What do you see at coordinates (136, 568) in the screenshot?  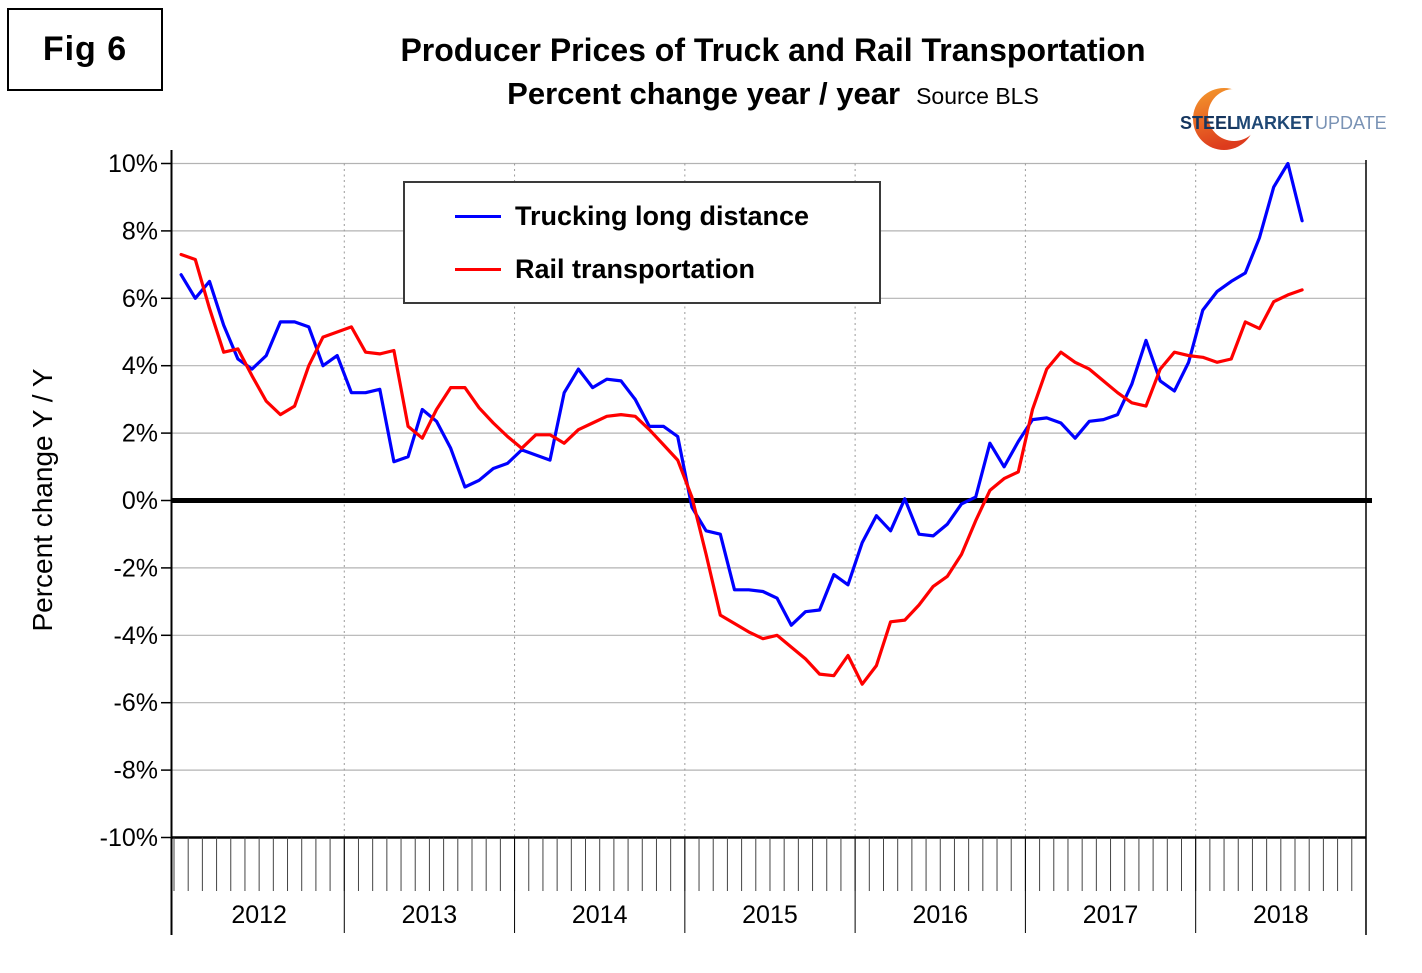 I see `y-axis-tick-label: -2%` at bounding box center [136, 568].